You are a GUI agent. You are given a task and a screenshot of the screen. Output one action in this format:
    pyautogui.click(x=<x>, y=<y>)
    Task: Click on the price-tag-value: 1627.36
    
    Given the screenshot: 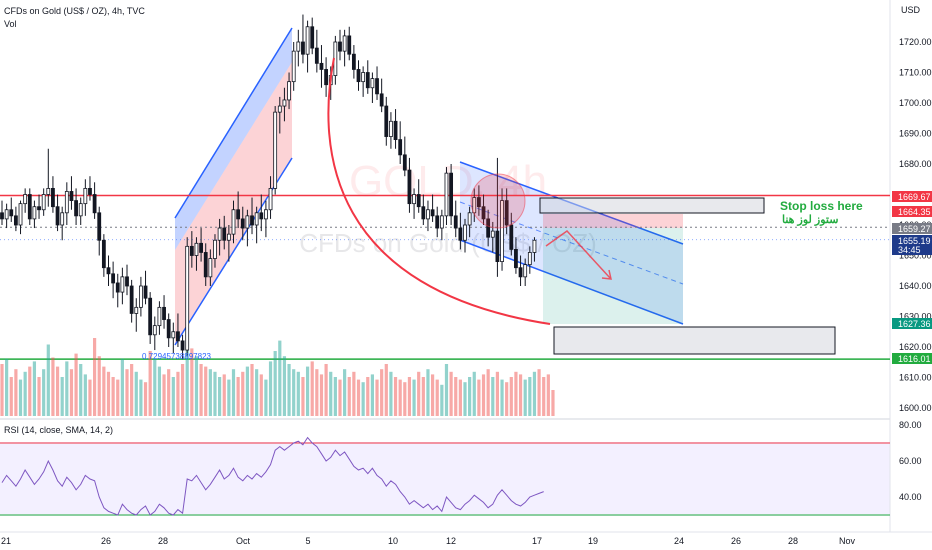 What is the action you would take?
    pyautogui.click(x=914, y=324)
    